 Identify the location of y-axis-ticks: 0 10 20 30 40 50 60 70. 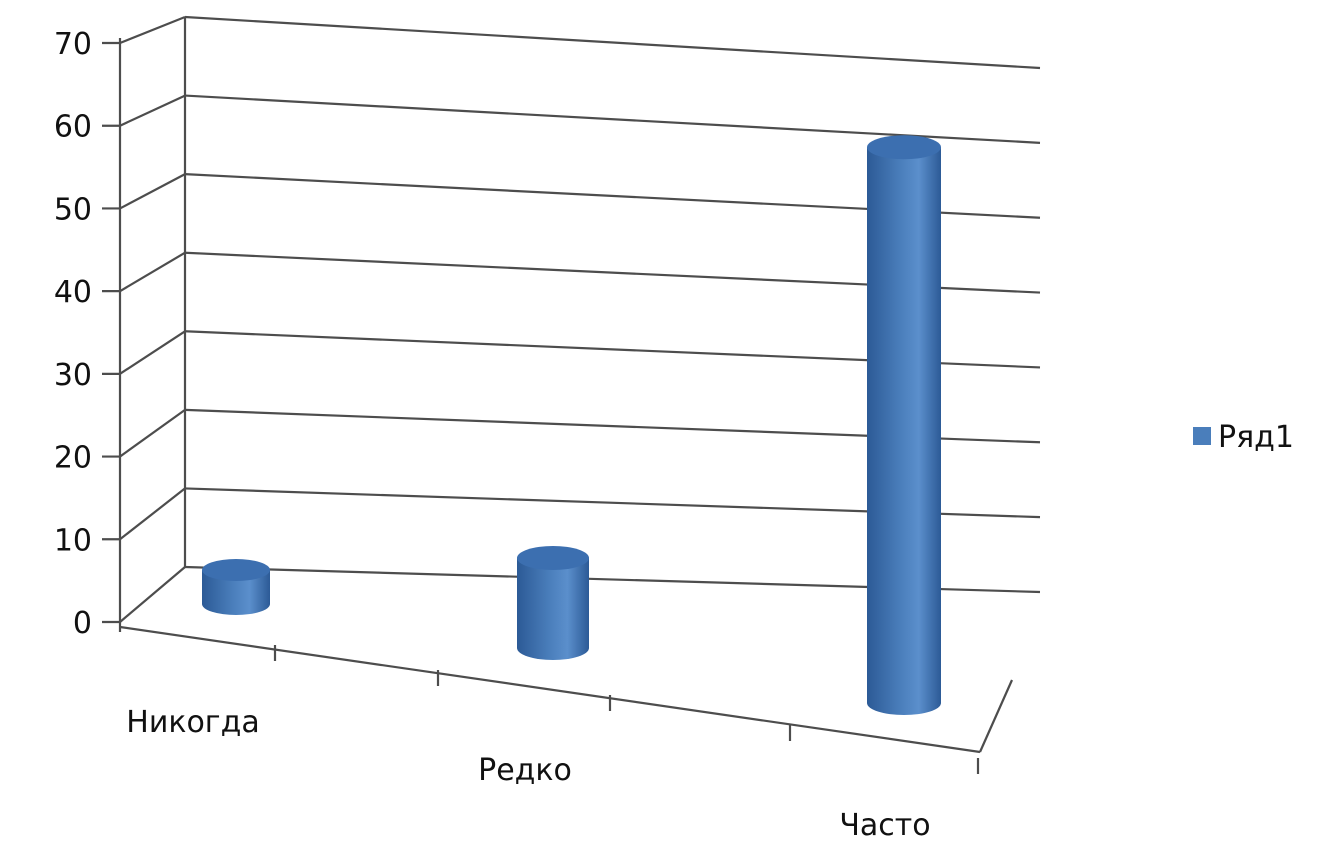
(73, 334).